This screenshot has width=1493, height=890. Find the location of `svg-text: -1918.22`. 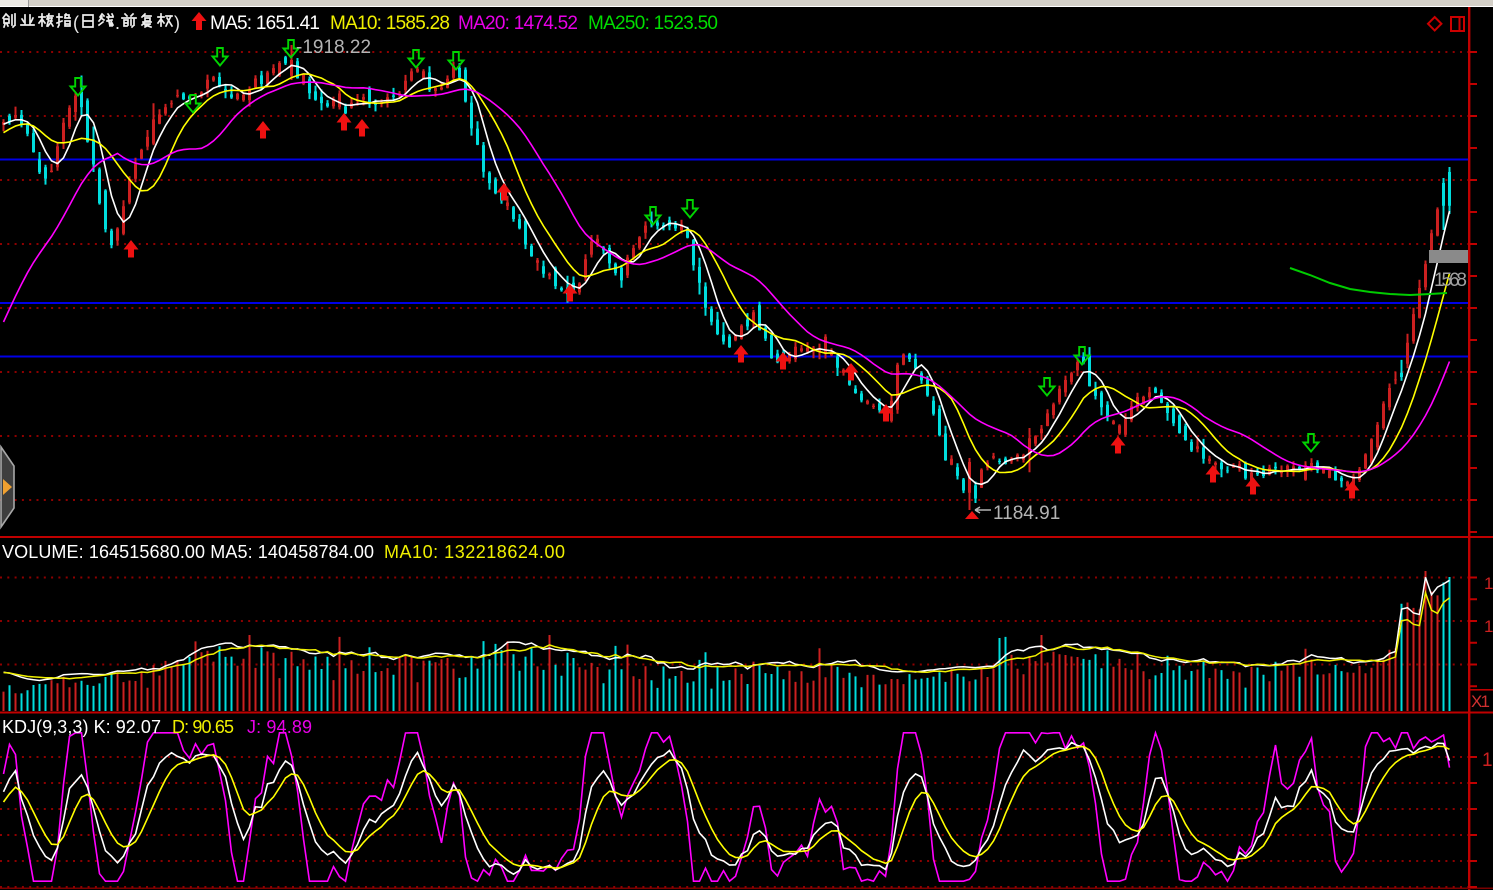

svg-text: -1918.22 is located at coordinates (333, 47).